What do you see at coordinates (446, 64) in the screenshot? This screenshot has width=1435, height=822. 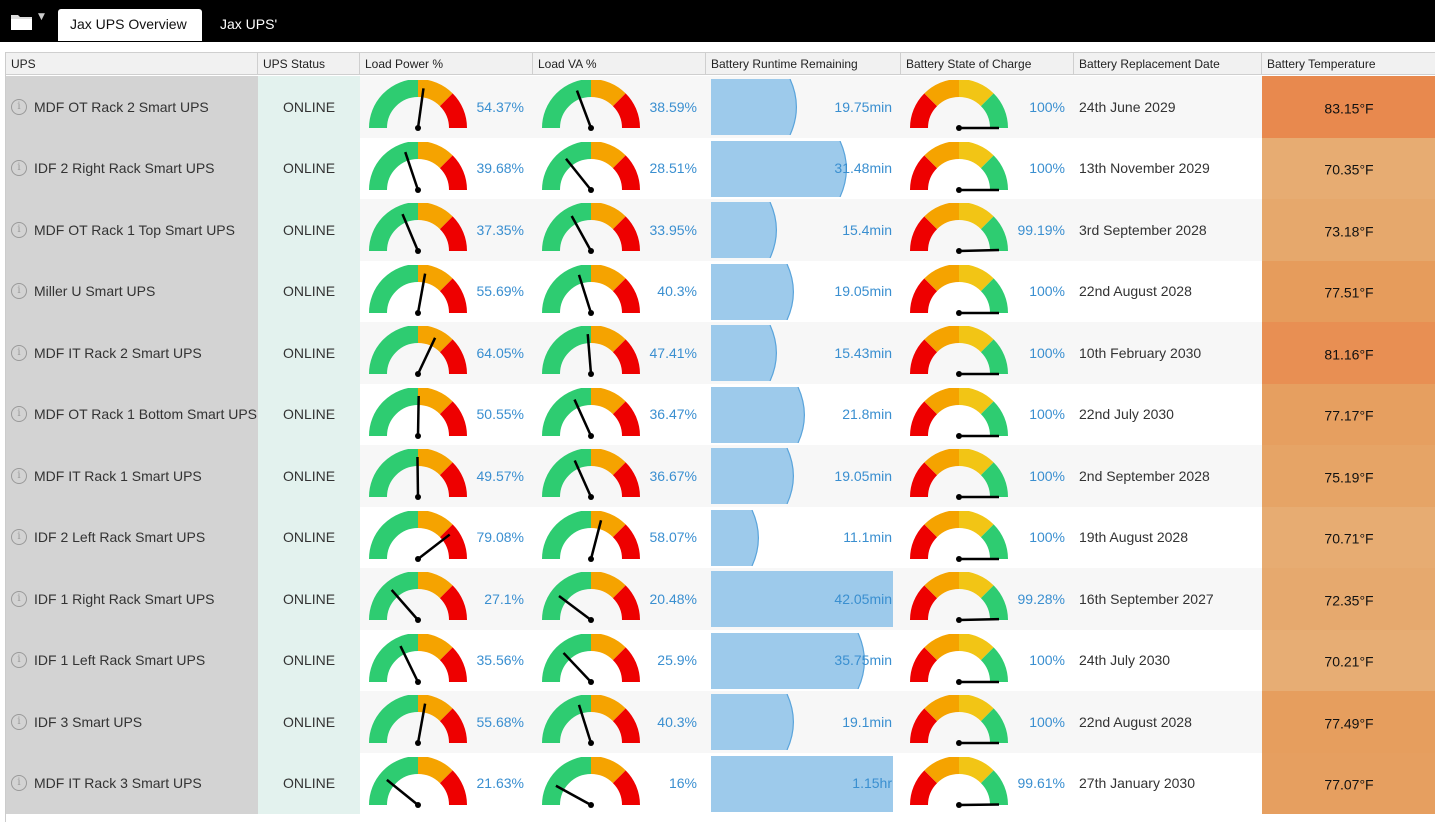 I see `column-header-load-power: Load Power %` at bounding box center [446, 64].